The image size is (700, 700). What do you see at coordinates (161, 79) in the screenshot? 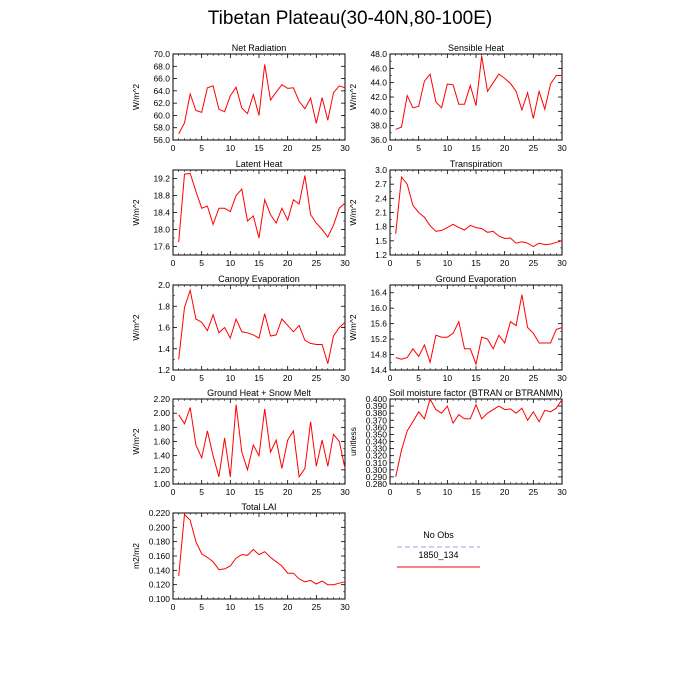
I see `y-tick-label: 66.0` at bounding box center [161, 79].